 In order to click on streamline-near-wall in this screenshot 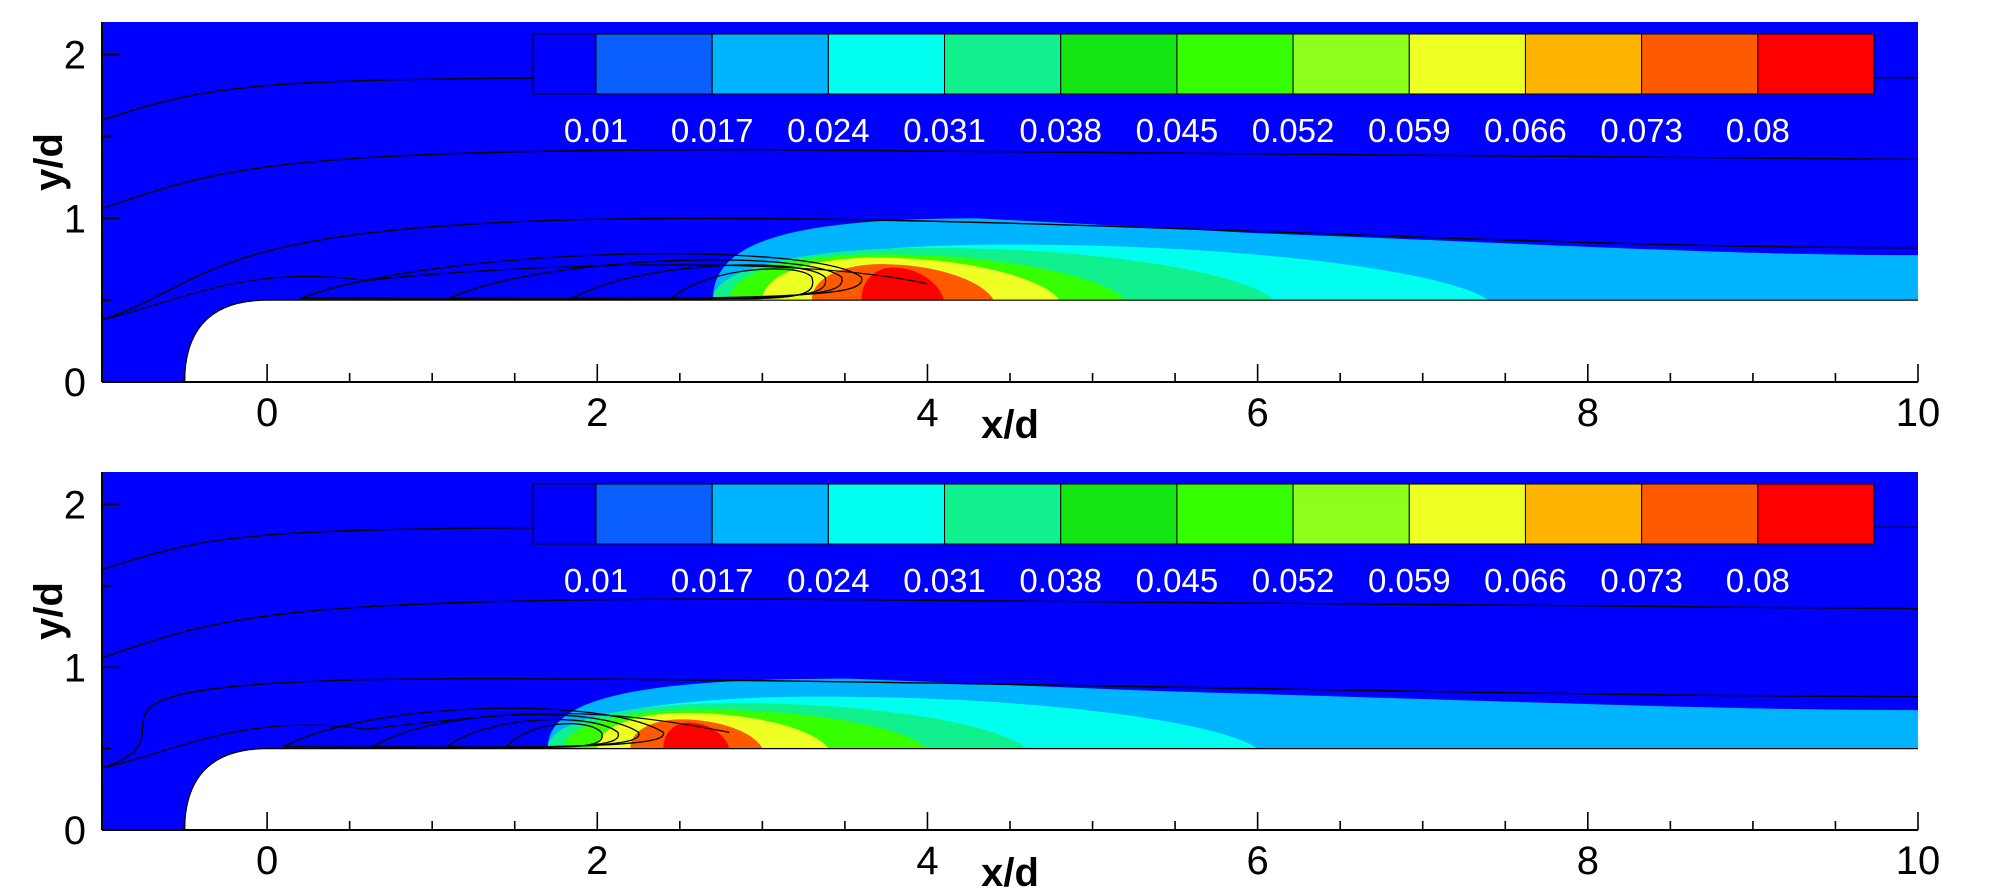, I will do `click(416, 740)`.